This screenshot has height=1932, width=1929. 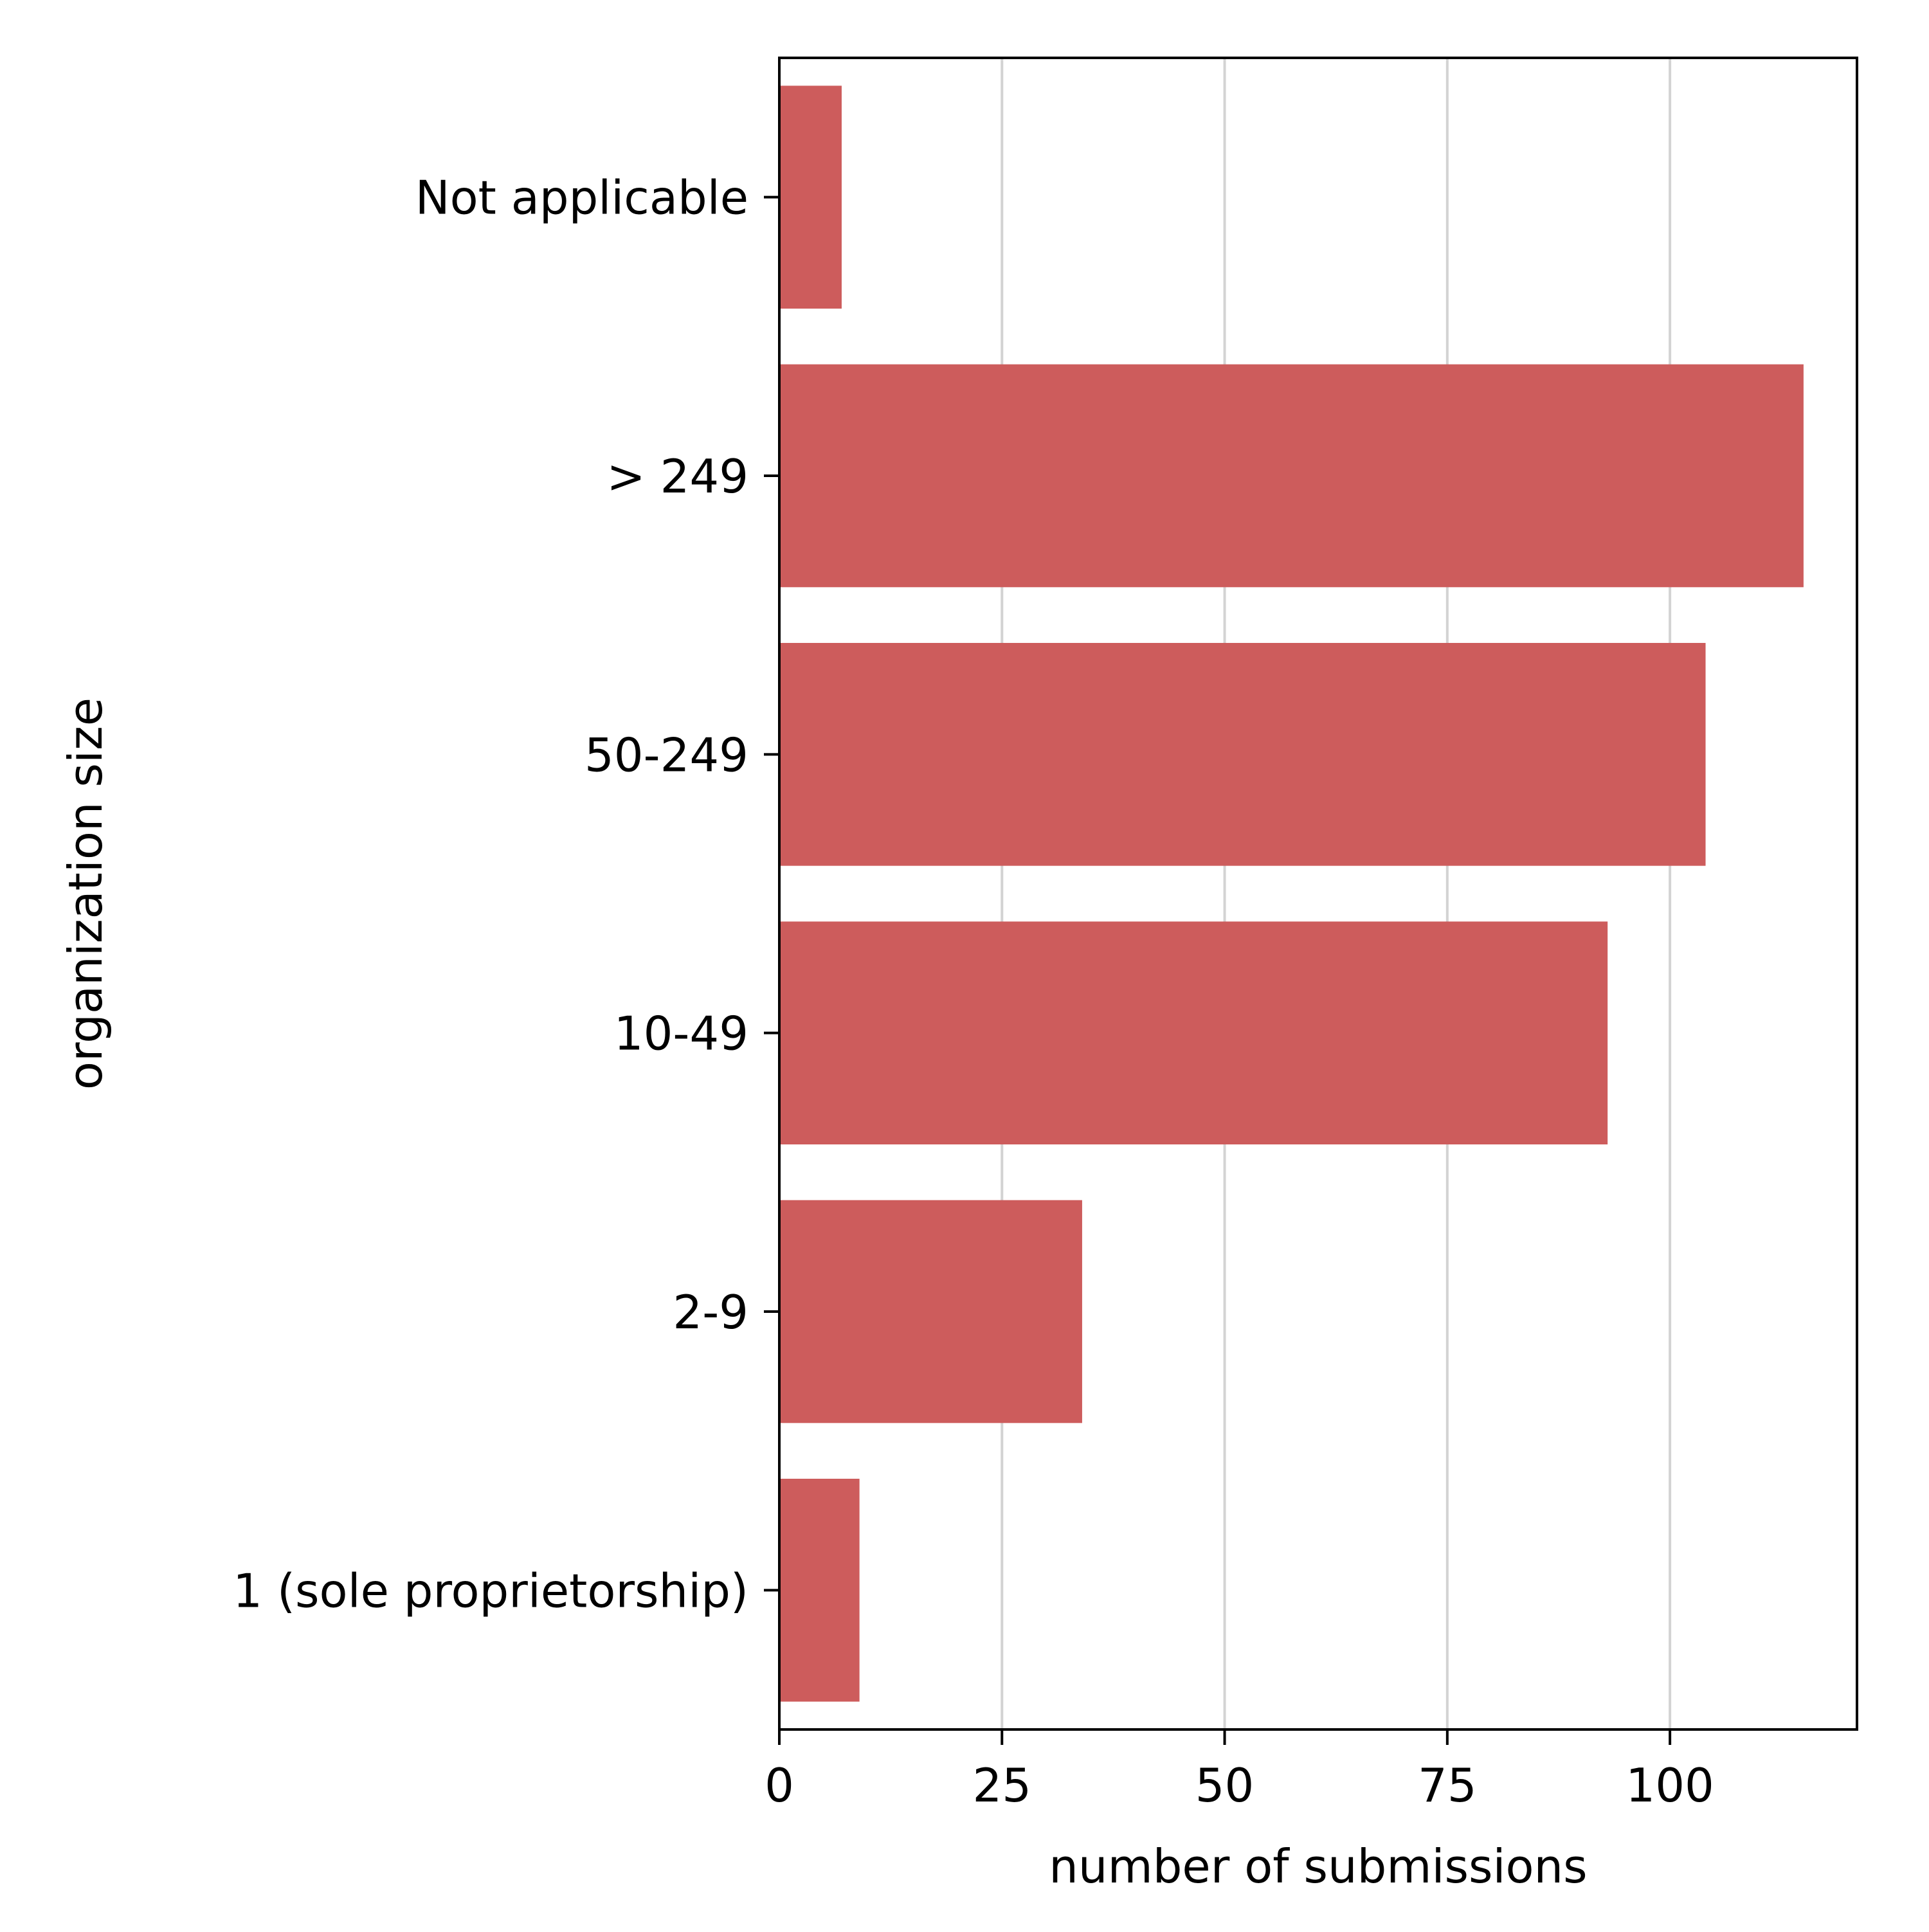 What do you see at coordinates (666, 755) in the screenshot?
I see `y-tick-label: 50-249` at bounding box center [666, 755].